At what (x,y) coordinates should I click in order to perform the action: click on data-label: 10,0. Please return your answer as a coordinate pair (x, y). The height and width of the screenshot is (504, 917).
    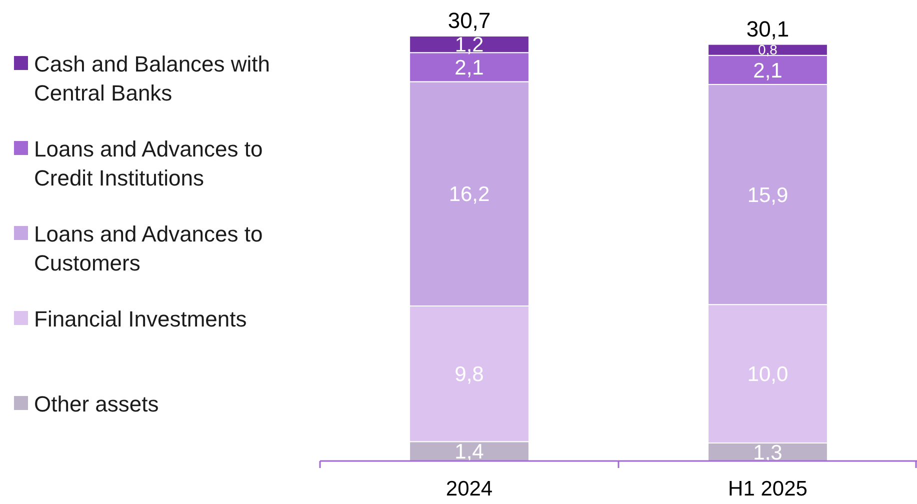
    Looking at the image, I should click on (767, 374).